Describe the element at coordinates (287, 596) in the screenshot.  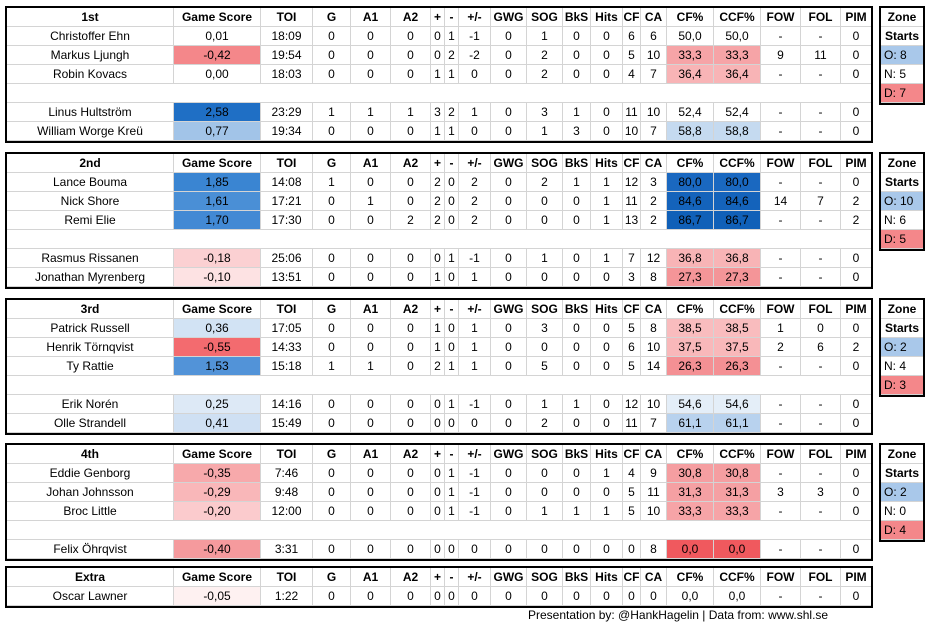
I see `stat-toi: 1:22` at that location.